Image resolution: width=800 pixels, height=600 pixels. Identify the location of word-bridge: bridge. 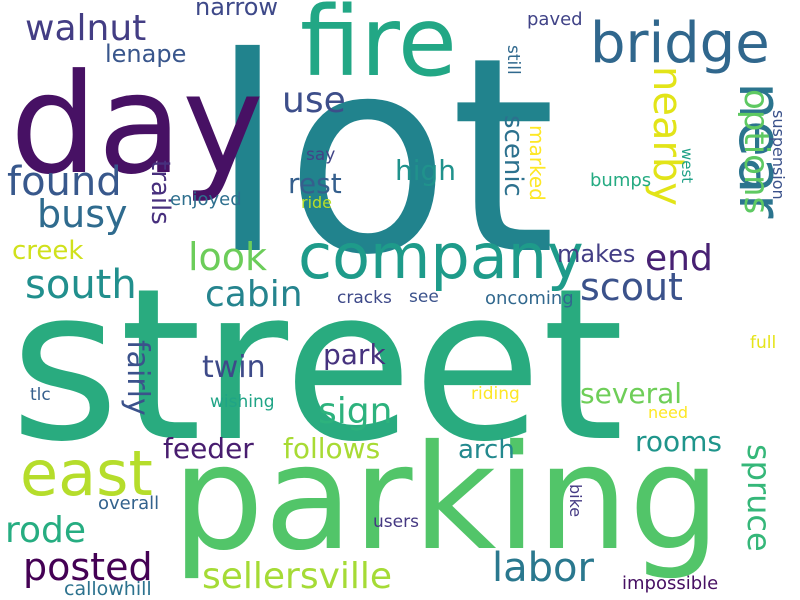
(680, 43).